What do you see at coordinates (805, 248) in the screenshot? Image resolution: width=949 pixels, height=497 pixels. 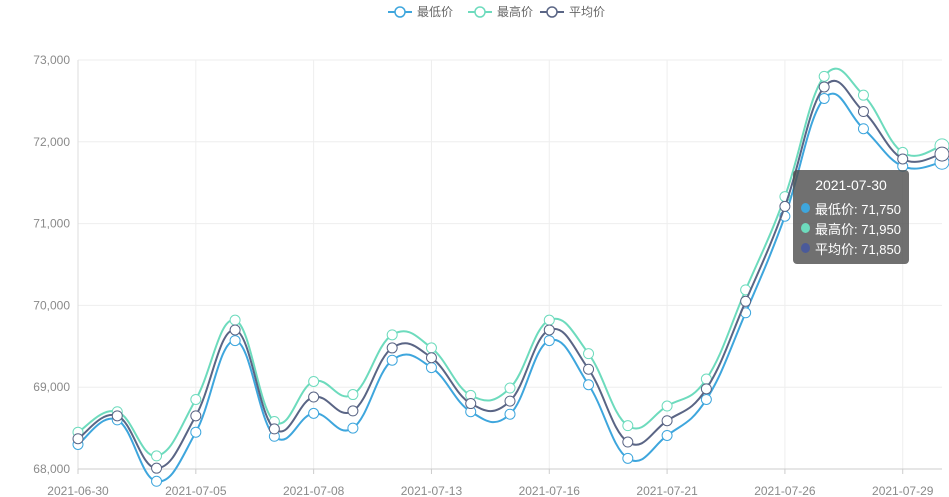 I see `avg-series-dot-icon` at bounding box center [805, 248].